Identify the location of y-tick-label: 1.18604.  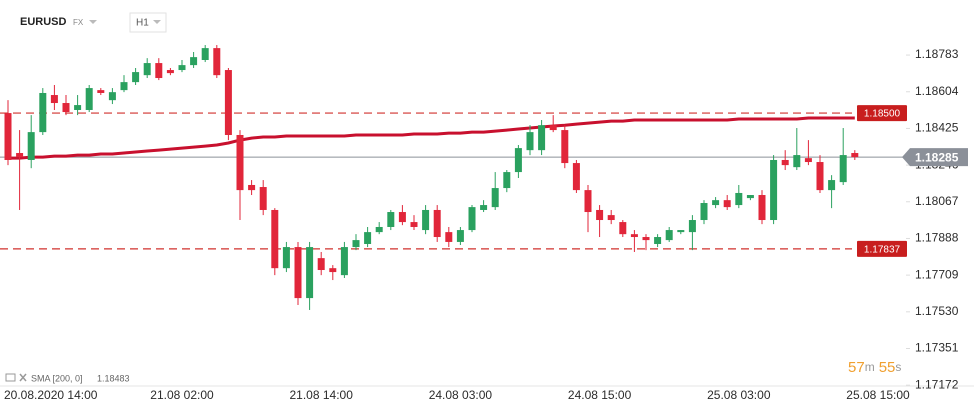
(937, 91).